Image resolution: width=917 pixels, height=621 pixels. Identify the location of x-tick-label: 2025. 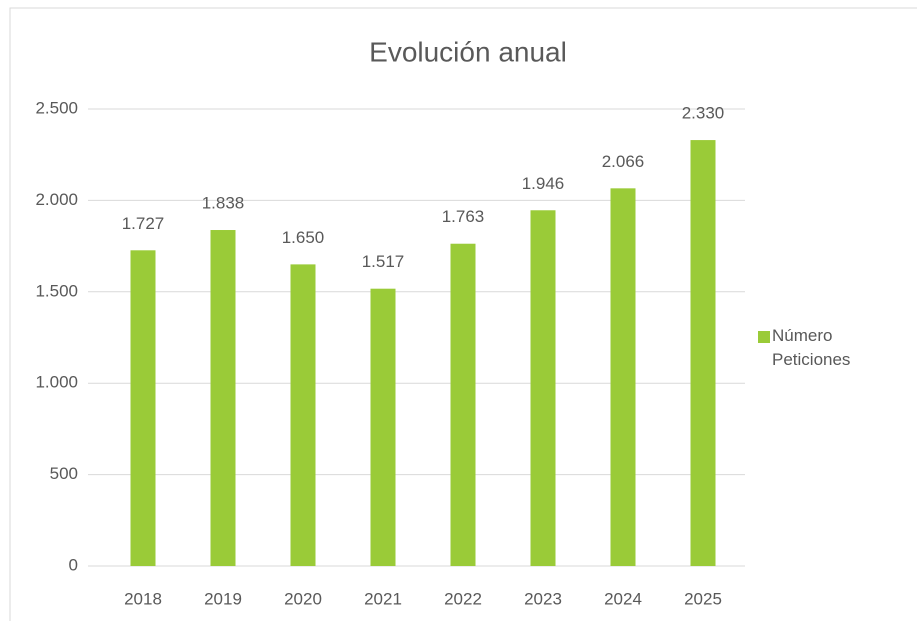
(703, 598).